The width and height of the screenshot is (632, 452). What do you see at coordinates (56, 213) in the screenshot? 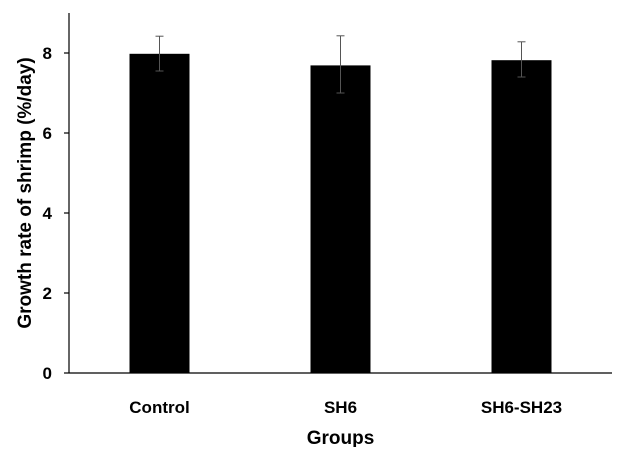
I see `y-ticks-group: 0 2 4 6 8` at bounding box center [56, 213].